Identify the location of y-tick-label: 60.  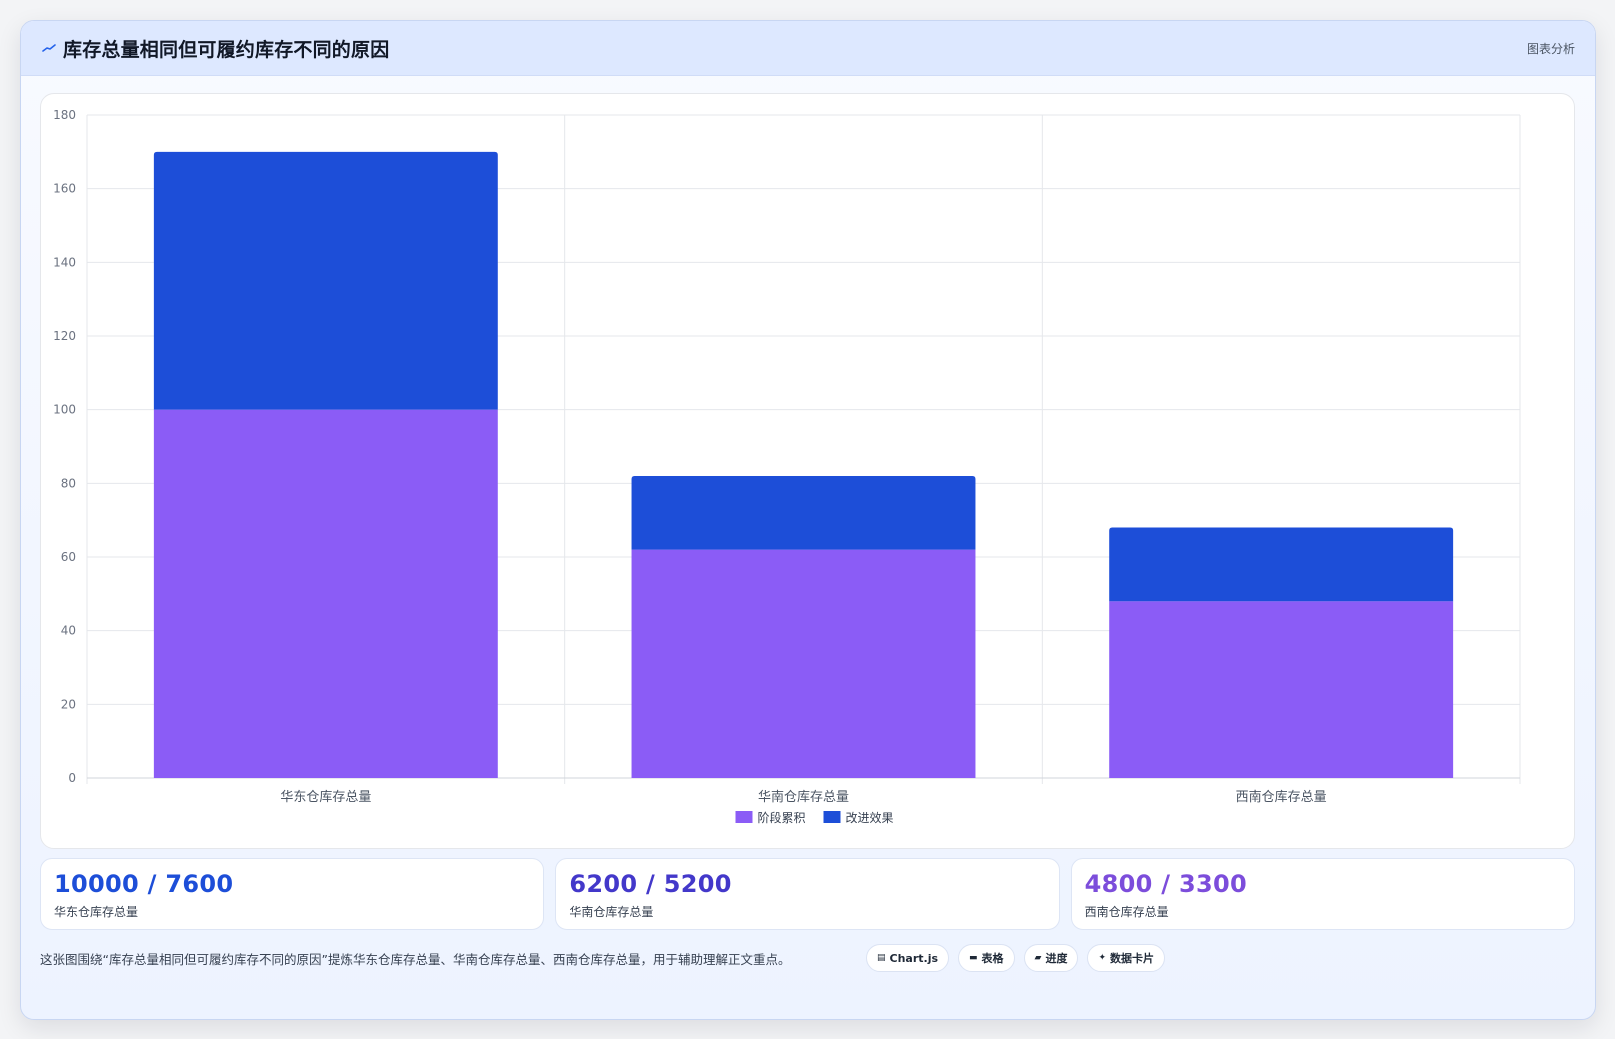
(68, 557).